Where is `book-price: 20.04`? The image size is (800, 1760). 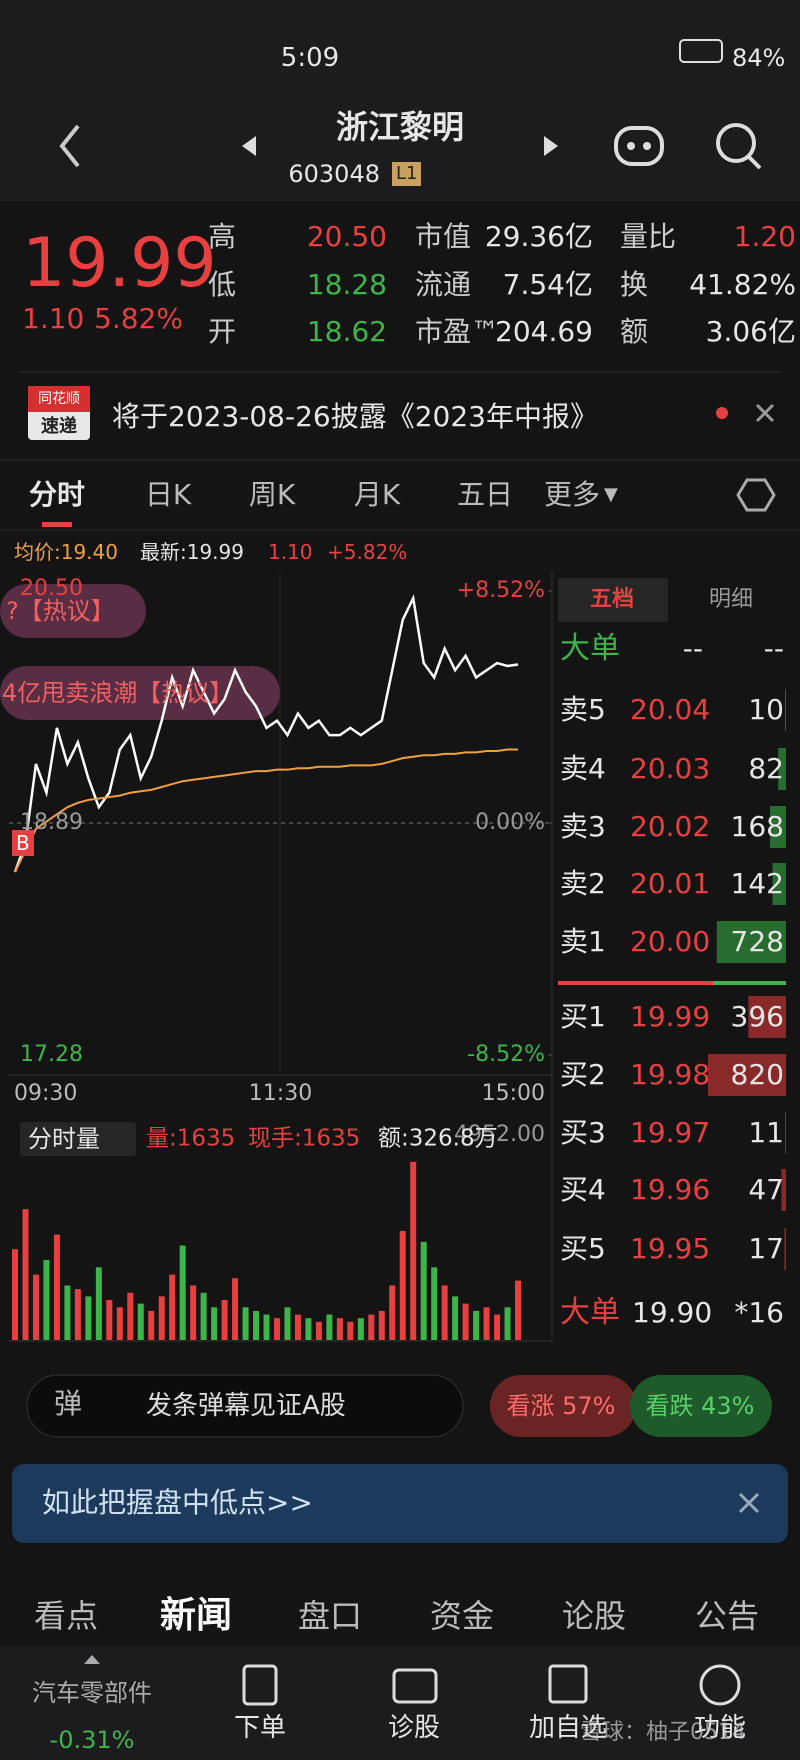 book-price: 20.04 is located at coordinates (670, 709).